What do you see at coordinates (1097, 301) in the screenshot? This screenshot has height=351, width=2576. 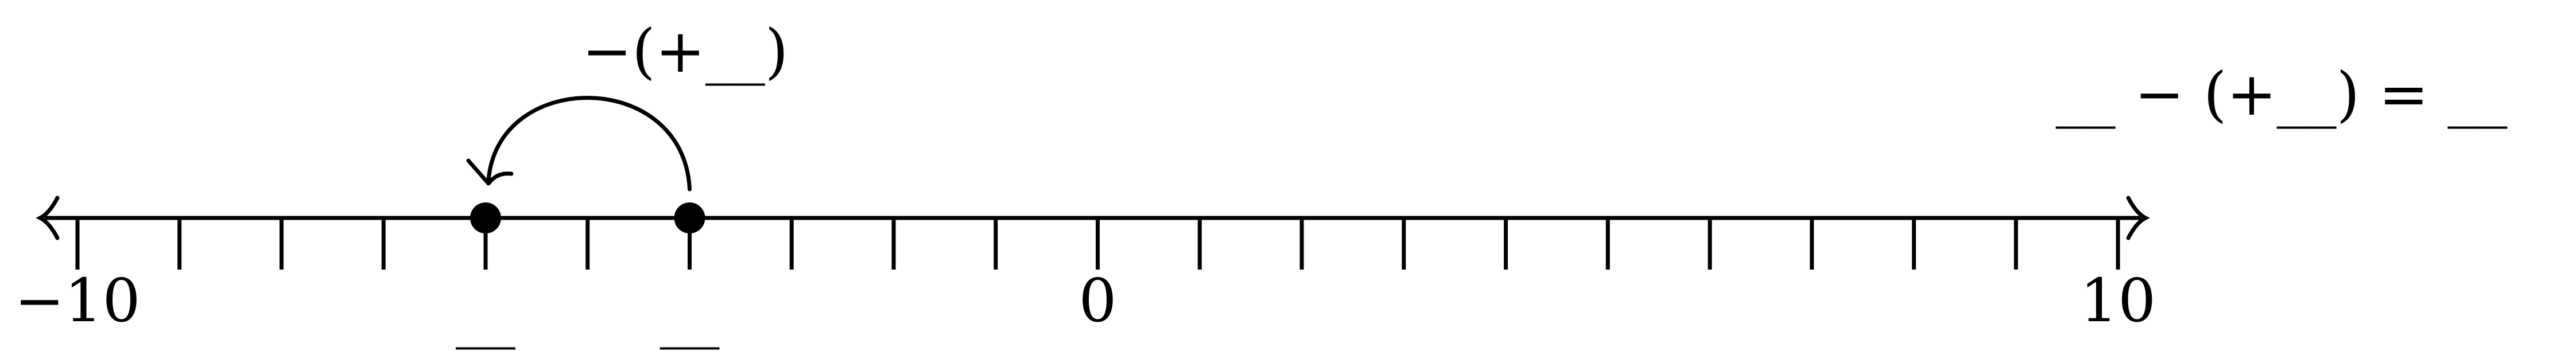 I see `tick-label: 0` at bounding box center [1097, 301].